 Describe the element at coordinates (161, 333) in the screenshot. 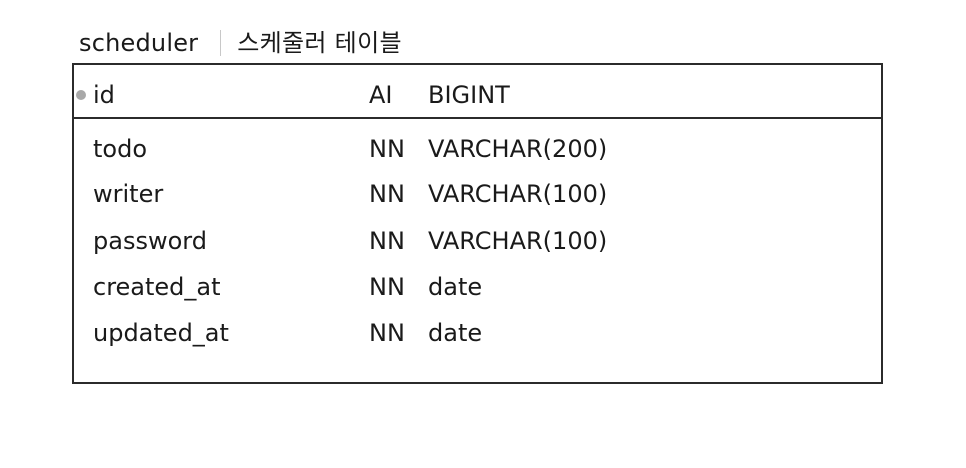

I see `column-name: updated_at` at that location.